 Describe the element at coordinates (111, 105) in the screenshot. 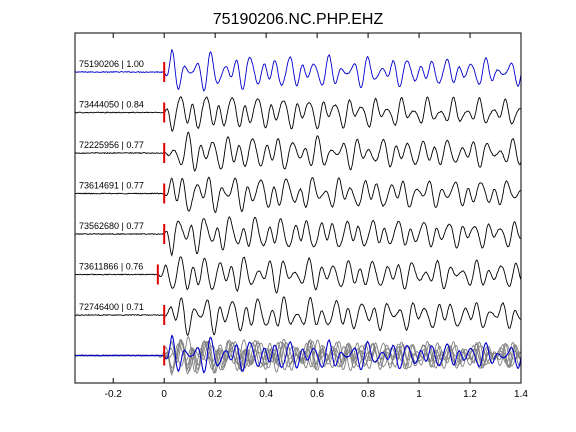

I see `trace-label: 73444050 | 0.84` at that location.